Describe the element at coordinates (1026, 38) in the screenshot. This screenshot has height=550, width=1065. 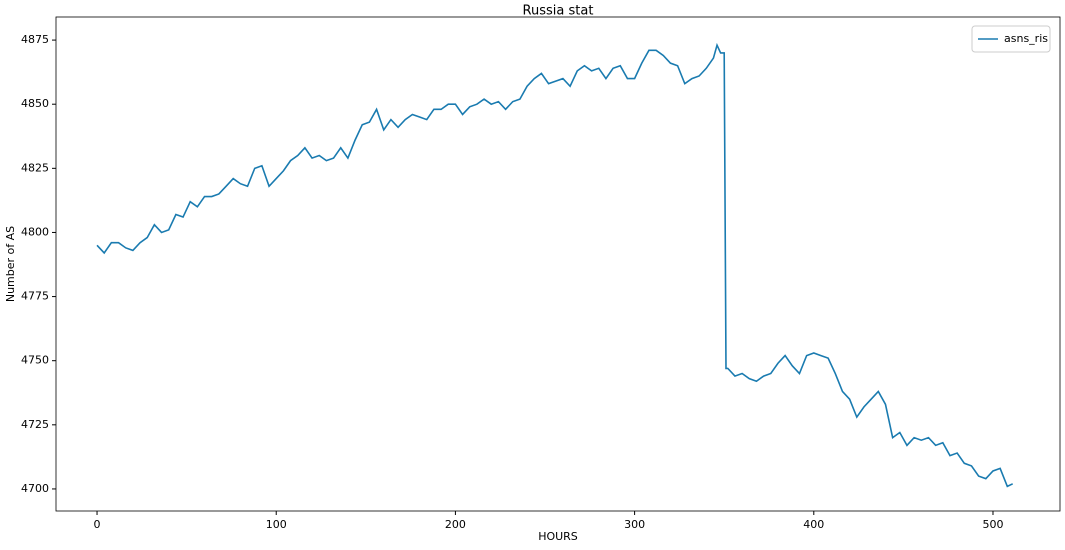
I see `legend-label: asns_ris` at that location.